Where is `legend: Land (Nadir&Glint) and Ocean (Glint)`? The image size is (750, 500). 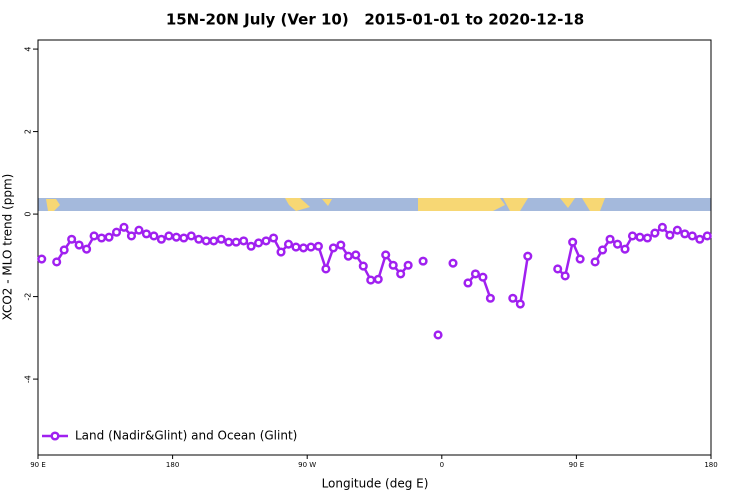 legend: Land (Nadir&Glint) and Ocean (Glint) is located at coordinates (169, 436).